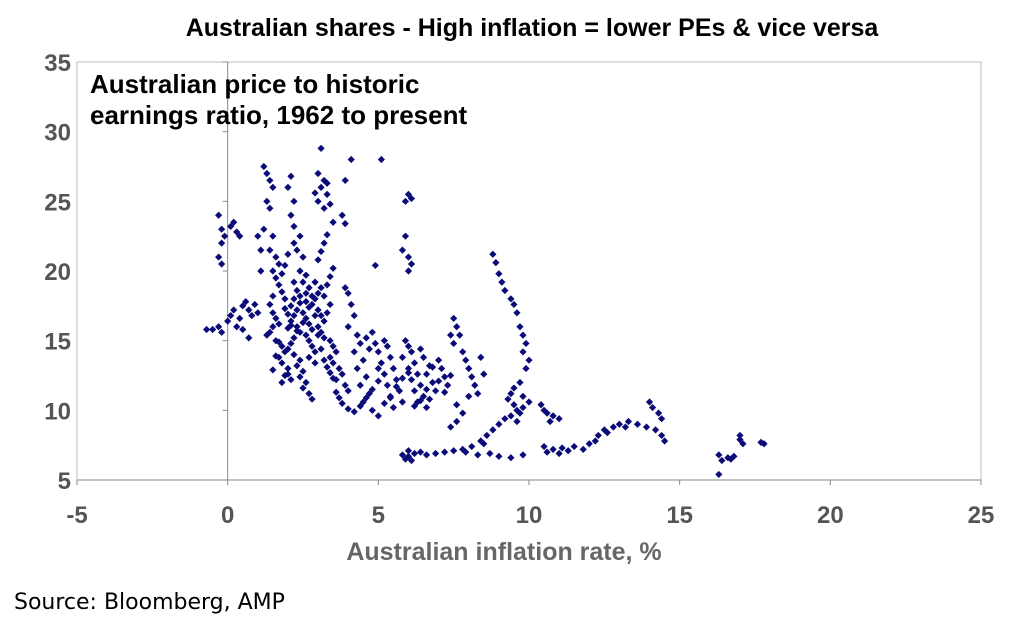 This screenshot has height=630, width=1024. Describe the element at coordinates (149, 602) in the screenshot. I see `source-note: Source: Bloomberg, AMP` at that location.